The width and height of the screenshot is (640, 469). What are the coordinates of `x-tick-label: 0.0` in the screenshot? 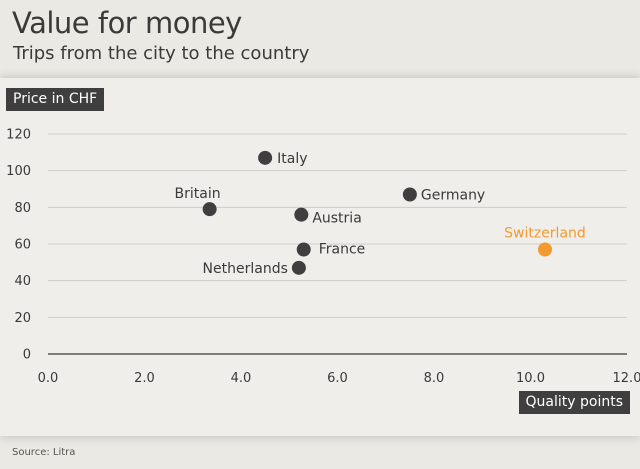 It's located at (48, 378).